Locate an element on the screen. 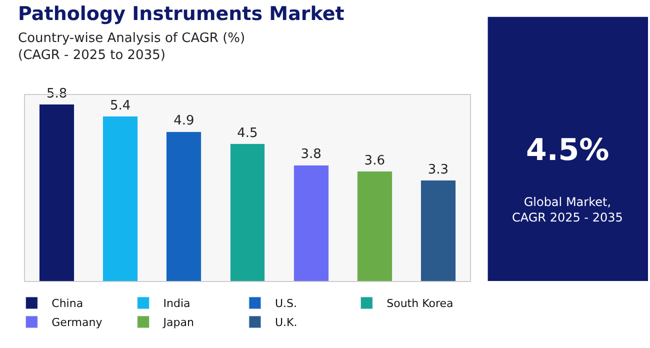  legend-label: India is located at coordinates (176, 303).